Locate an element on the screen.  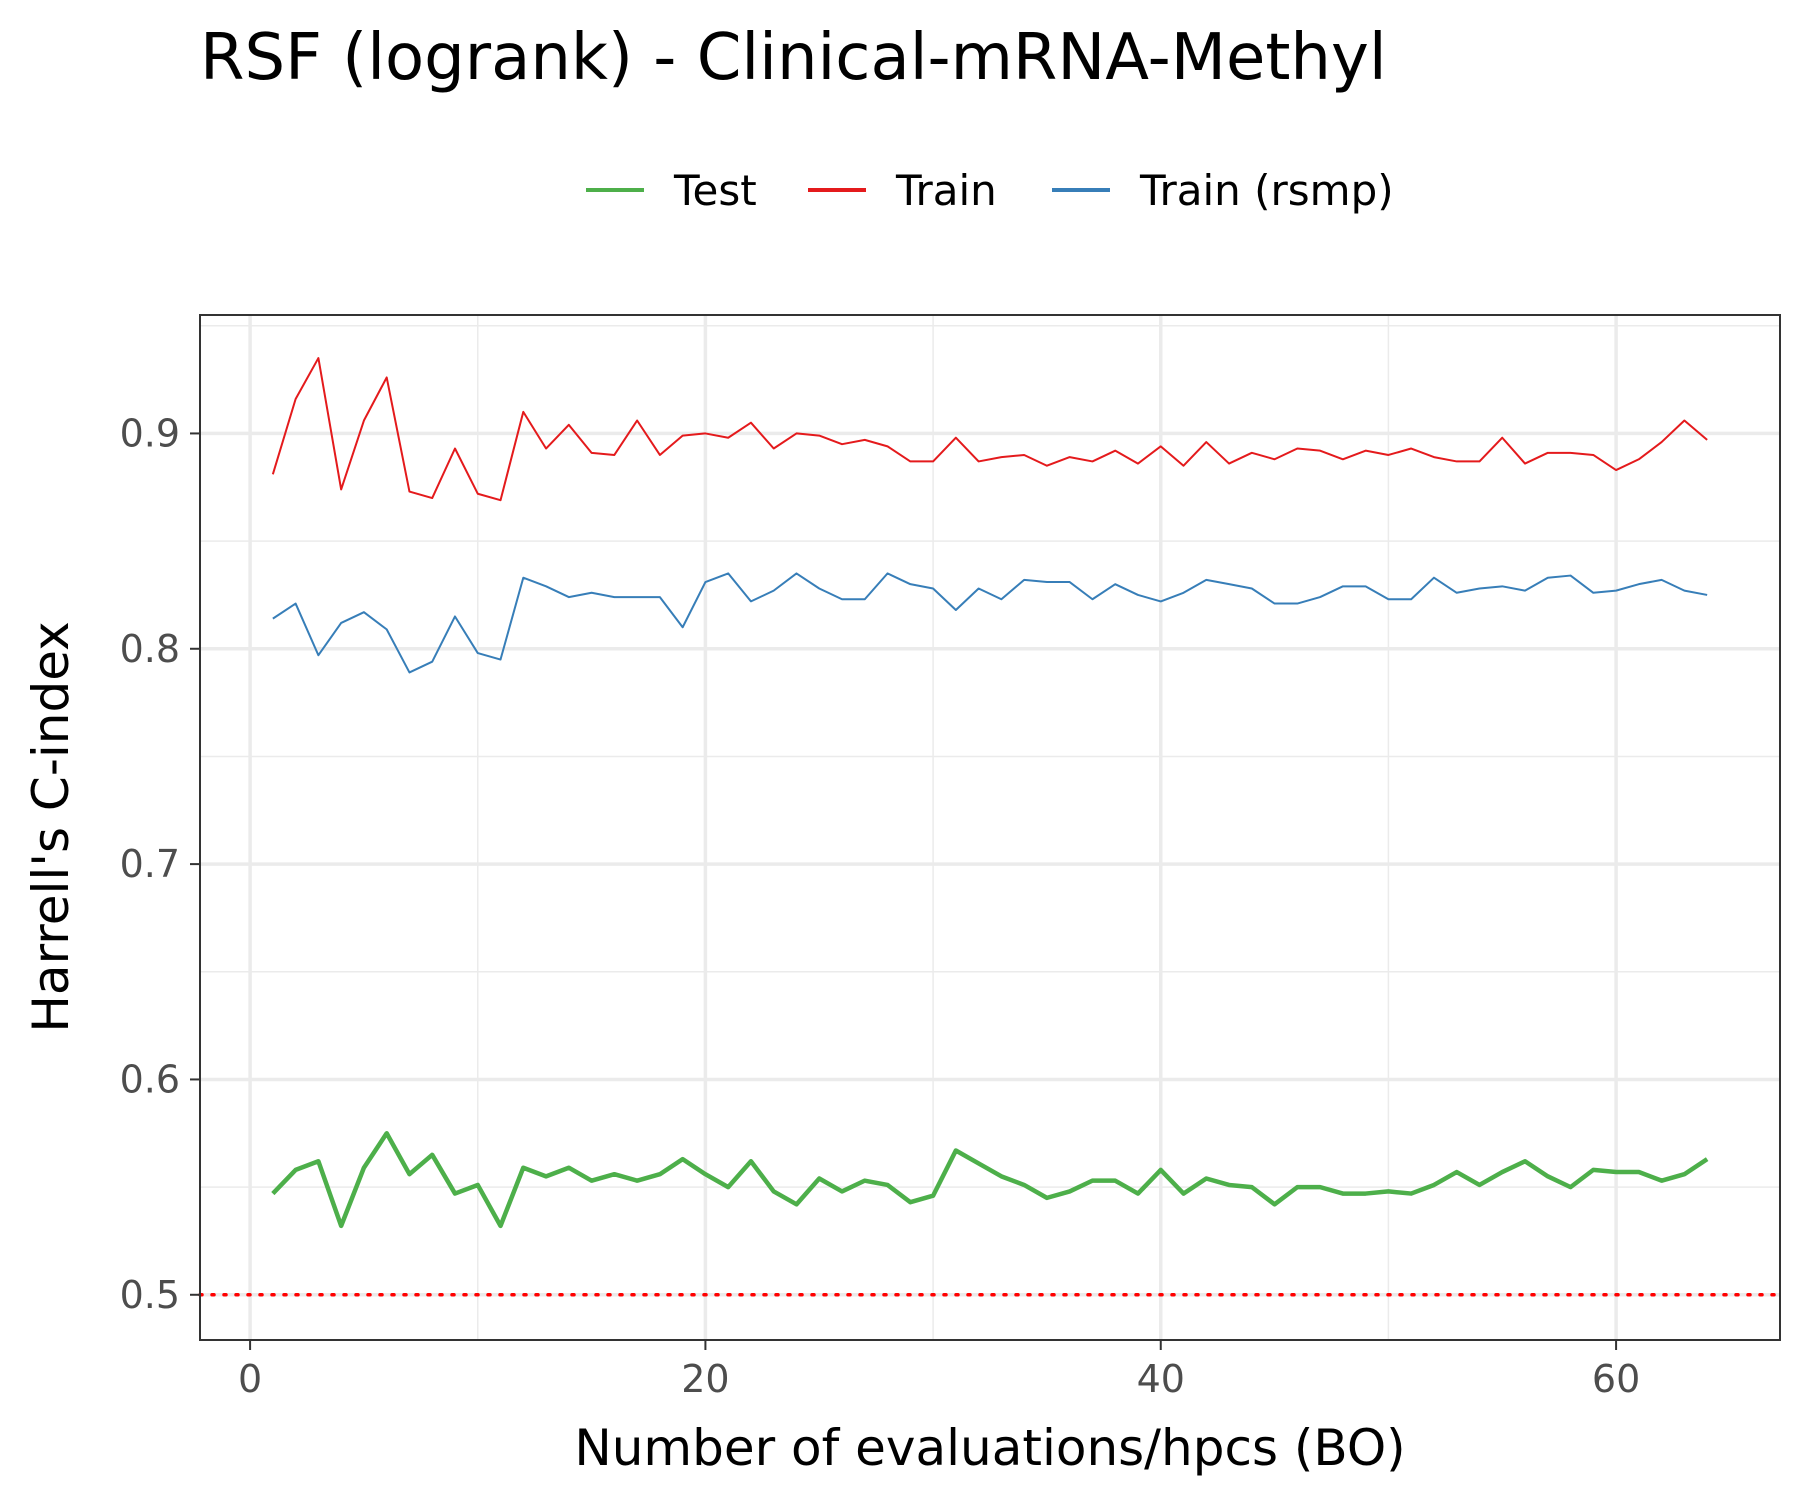
legend: Test Train Train (rsmp) is located at coordinates (900, 190).